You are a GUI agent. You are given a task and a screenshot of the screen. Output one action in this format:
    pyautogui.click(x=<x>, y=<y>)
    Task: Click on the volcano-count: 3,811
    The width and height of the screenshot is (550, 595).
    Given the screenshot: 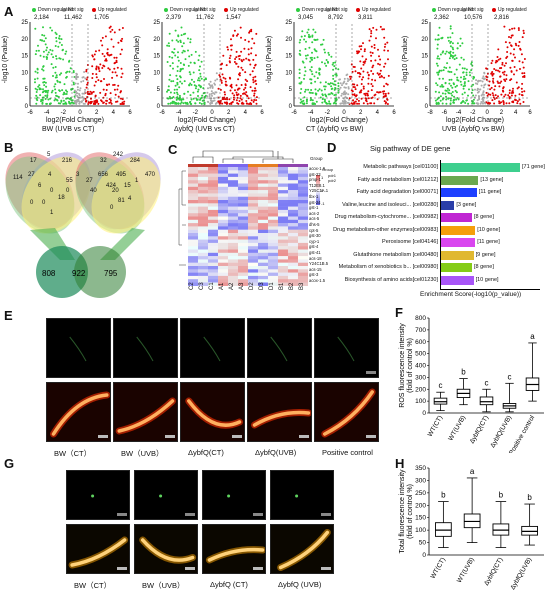 What is the action you would take?
    pyautogui.click(x=365, y=18)
    